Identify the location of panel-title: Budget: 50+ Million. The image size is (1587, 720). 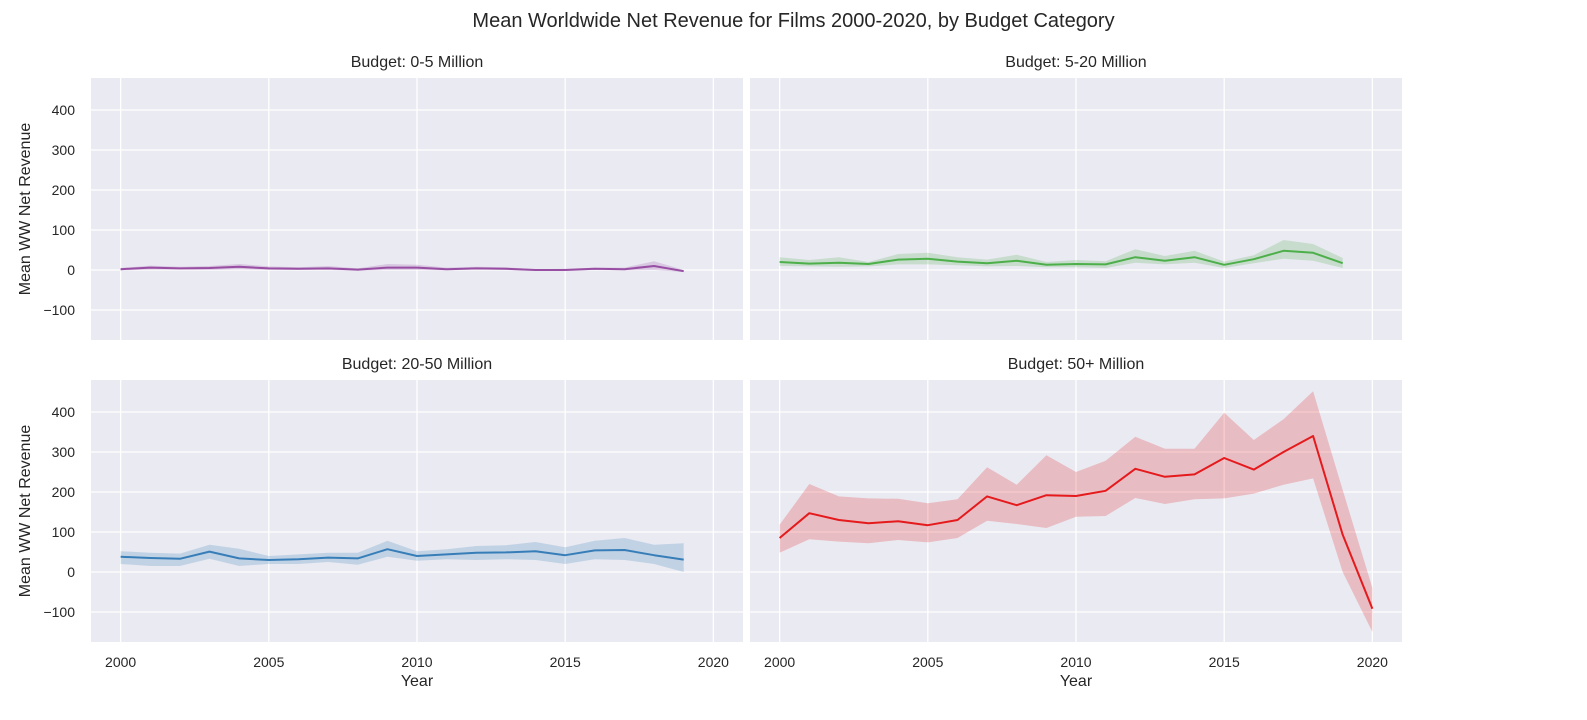
(1076, 364).